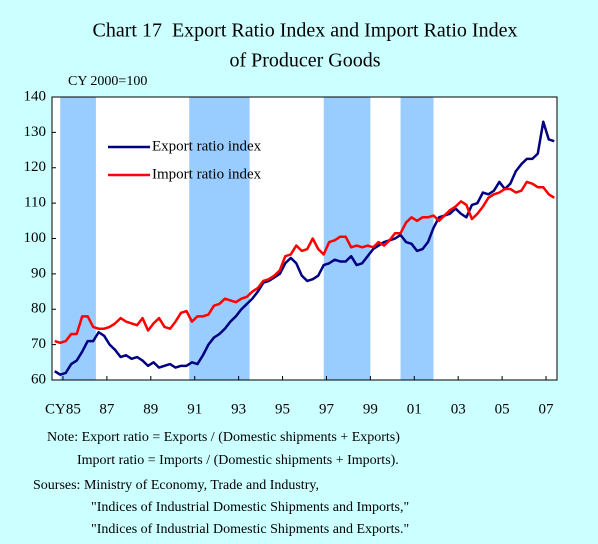 This screenshot has height=544, width=598. What do you see at coordinates (63, 409) in the screenshot?
I see `x-tick-label: CY85` at bounding box center [63, 409].